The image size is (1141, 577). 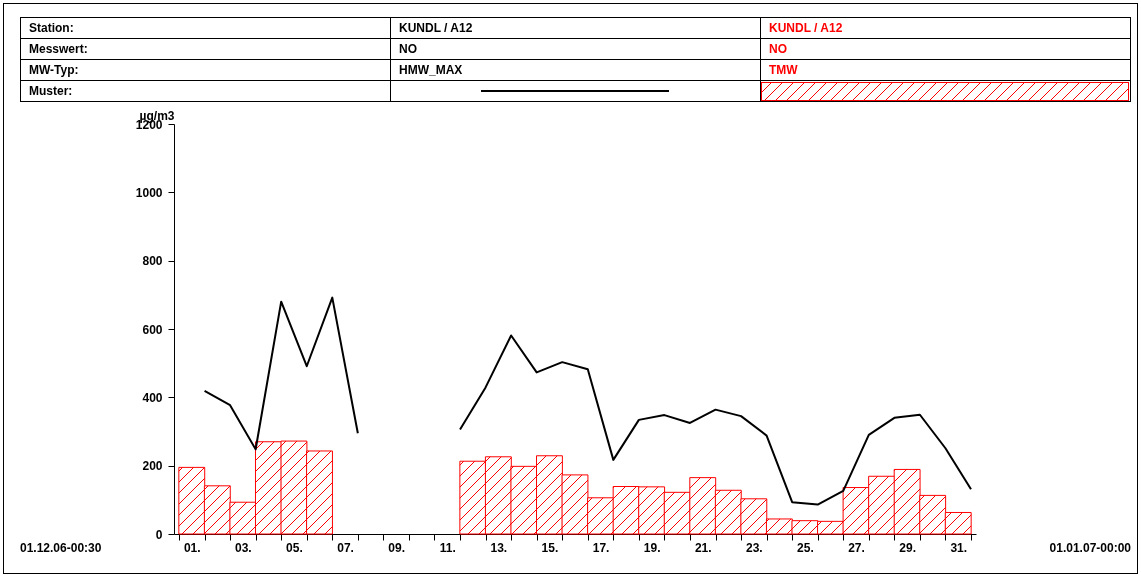 What do you see at coordinates (703, 547) in the screenshot?
I see `x-tick-label: 21.` at bounding box center [703, 547].